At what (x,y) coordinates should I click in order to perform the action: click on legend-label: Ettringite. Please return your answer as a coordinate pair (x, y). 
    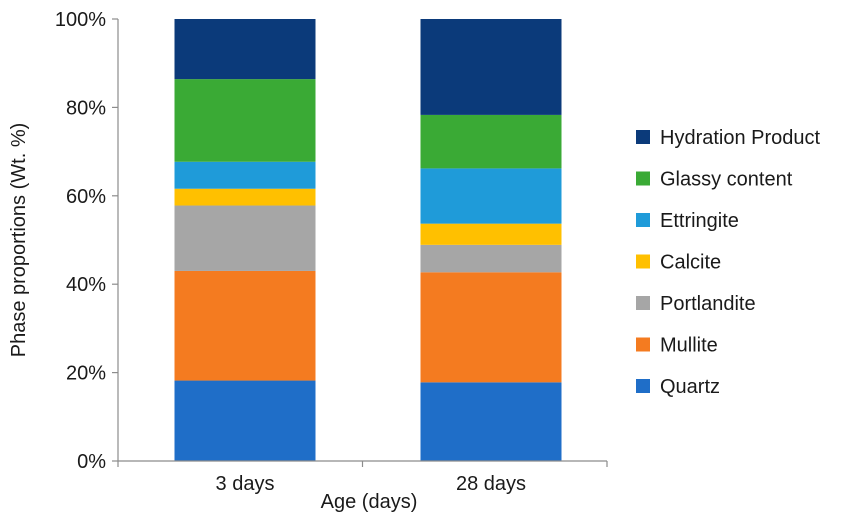
    Looking at the image, I should click on (699, 221).